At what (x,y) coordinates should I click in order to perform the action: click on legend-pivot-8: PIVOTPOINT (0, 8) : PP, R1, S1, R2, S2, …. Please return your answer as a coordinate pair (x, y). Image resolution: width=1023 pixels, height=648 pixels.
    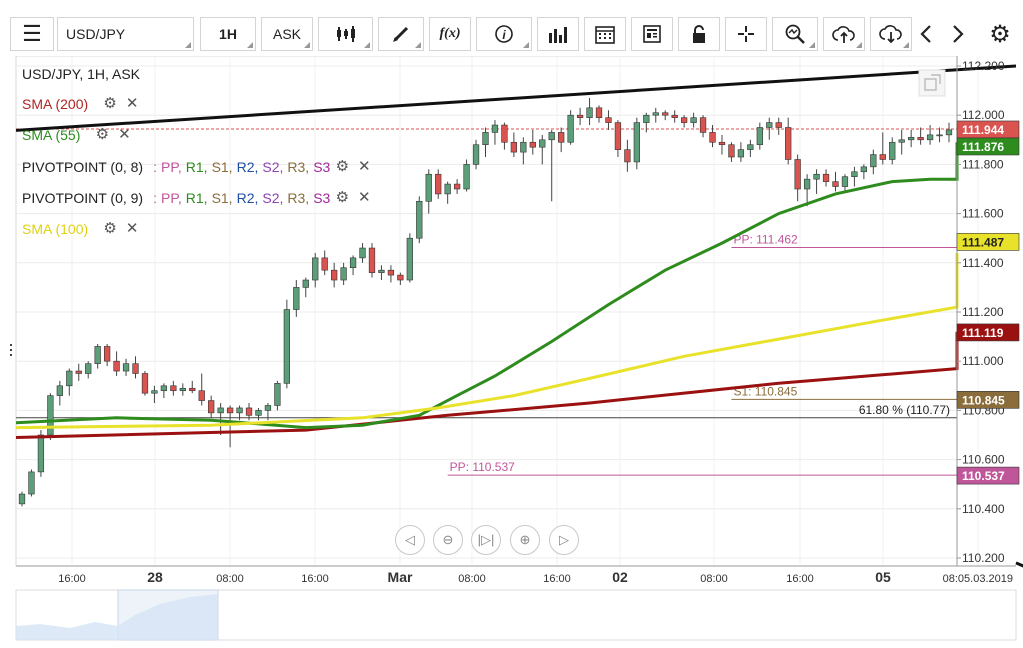
    Looking at the image, I should click on (197, 167).